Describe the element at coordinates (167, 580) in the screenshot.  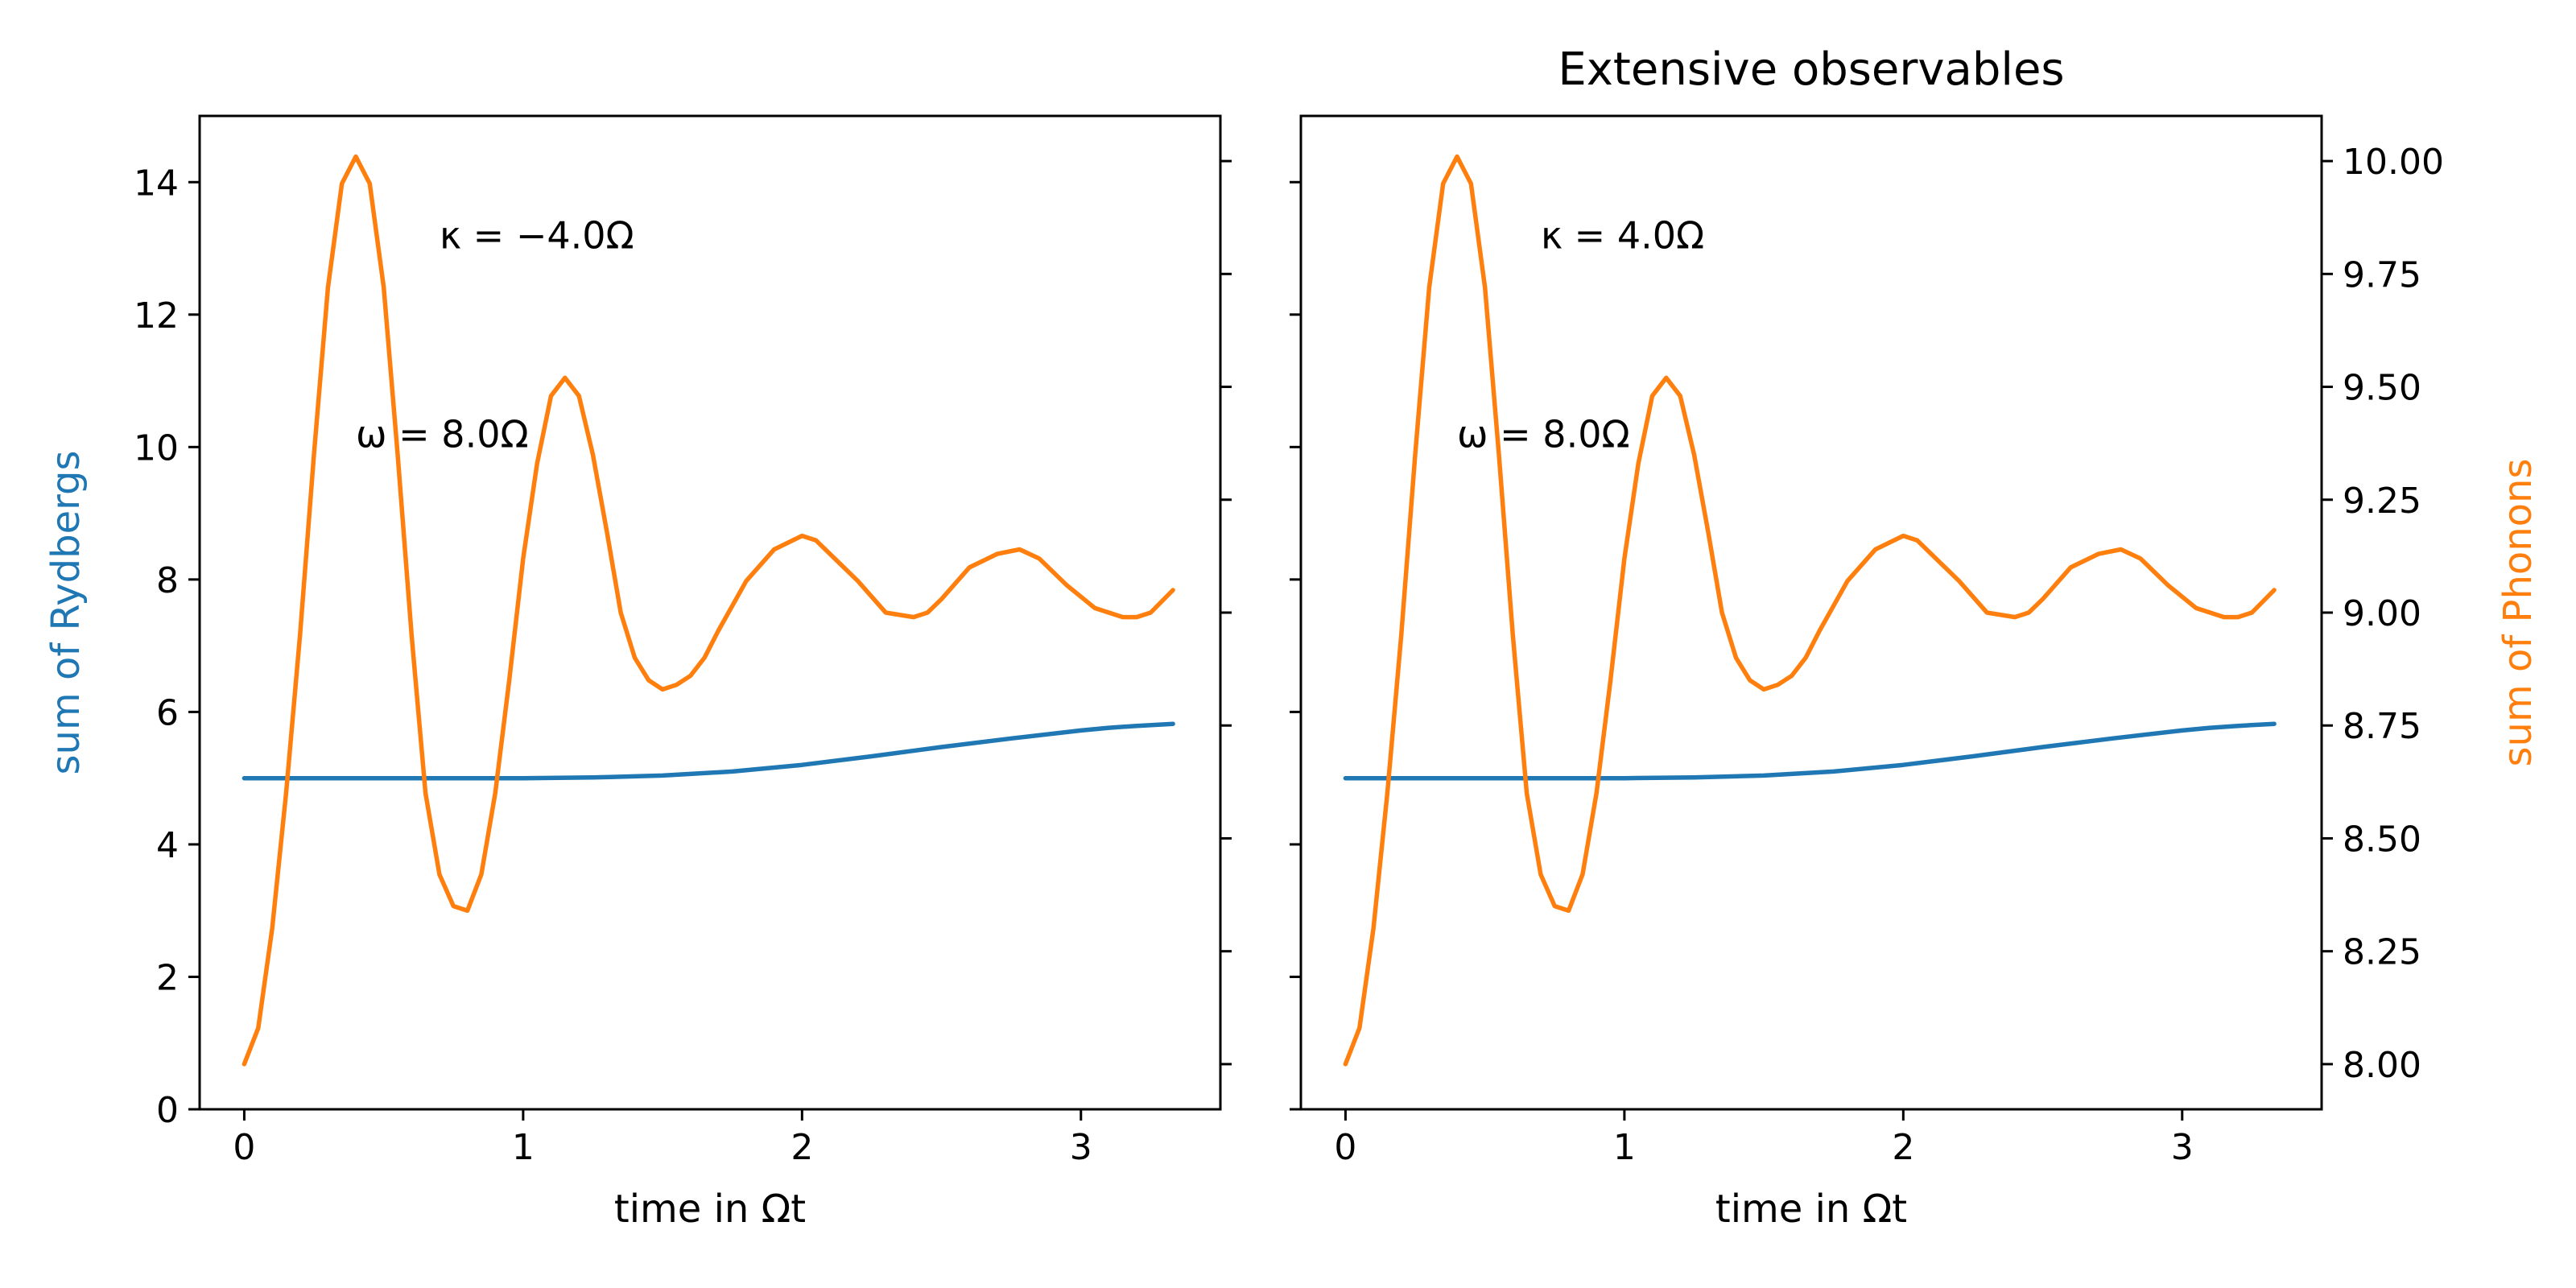
I see `left-y-tick-label: 8` at that location.